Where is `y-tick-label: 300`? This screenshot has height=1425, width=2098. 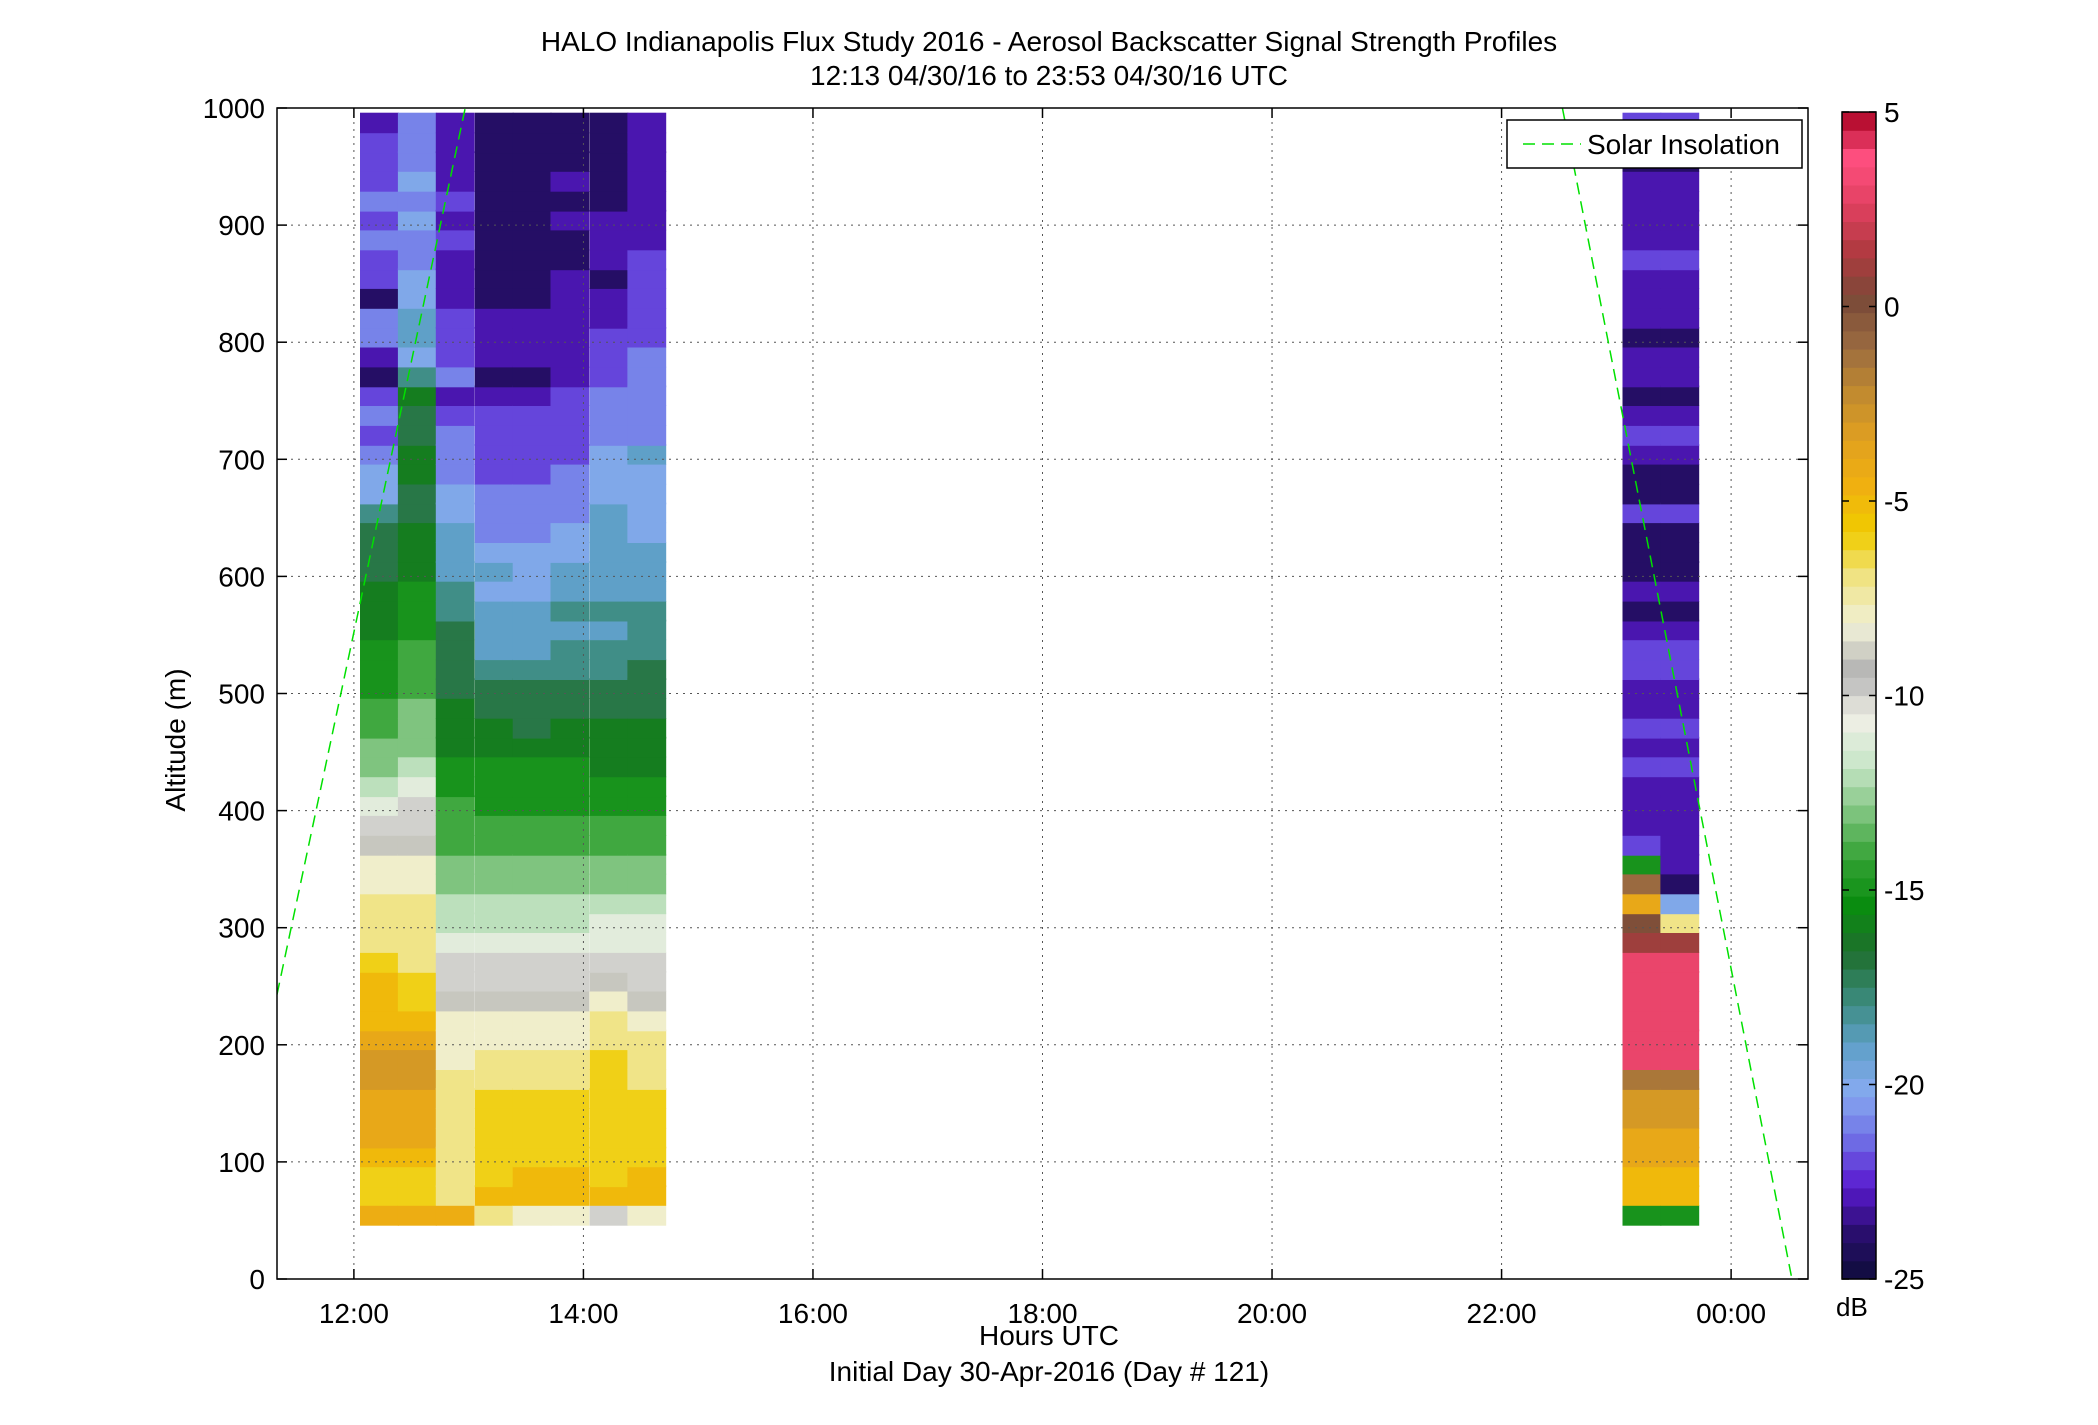 y-tick-label: 300 is located at coordinates (241, 928).